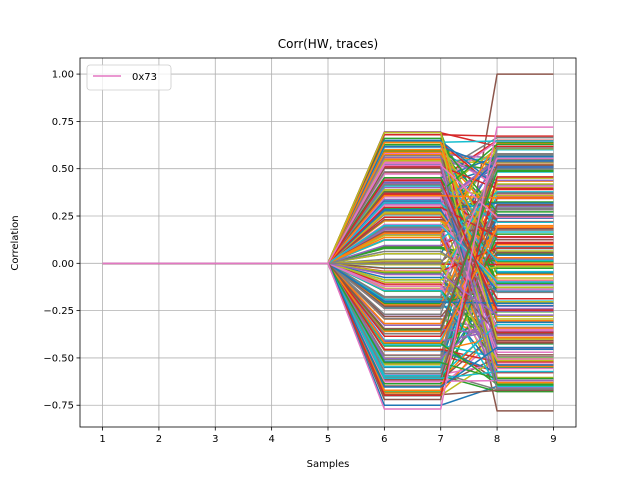 This screenshot has width=640, height=480. I want to click on x-tick-label: 5, so click(328, 439).